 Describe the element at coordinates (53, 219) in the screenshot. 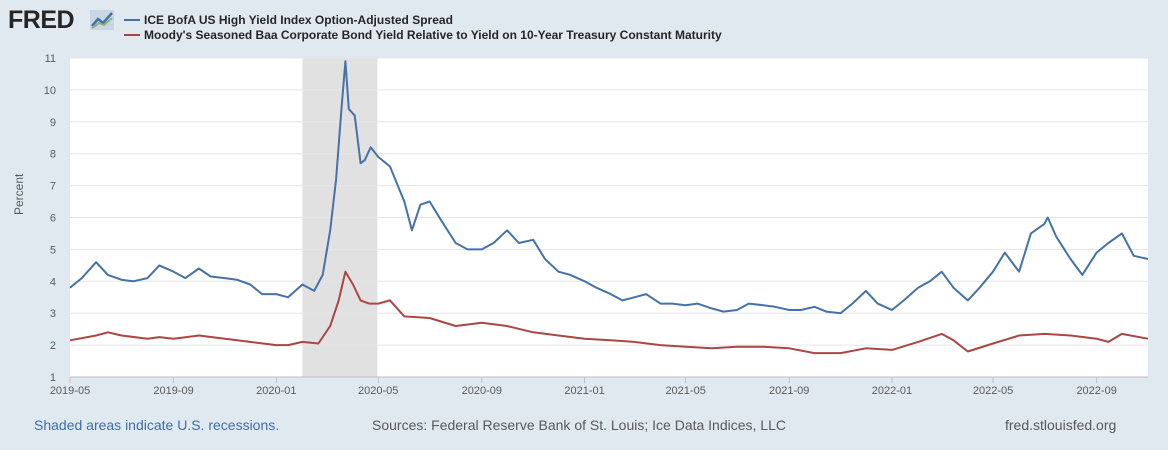

I see `y-tick-label-6: 6` at that location.